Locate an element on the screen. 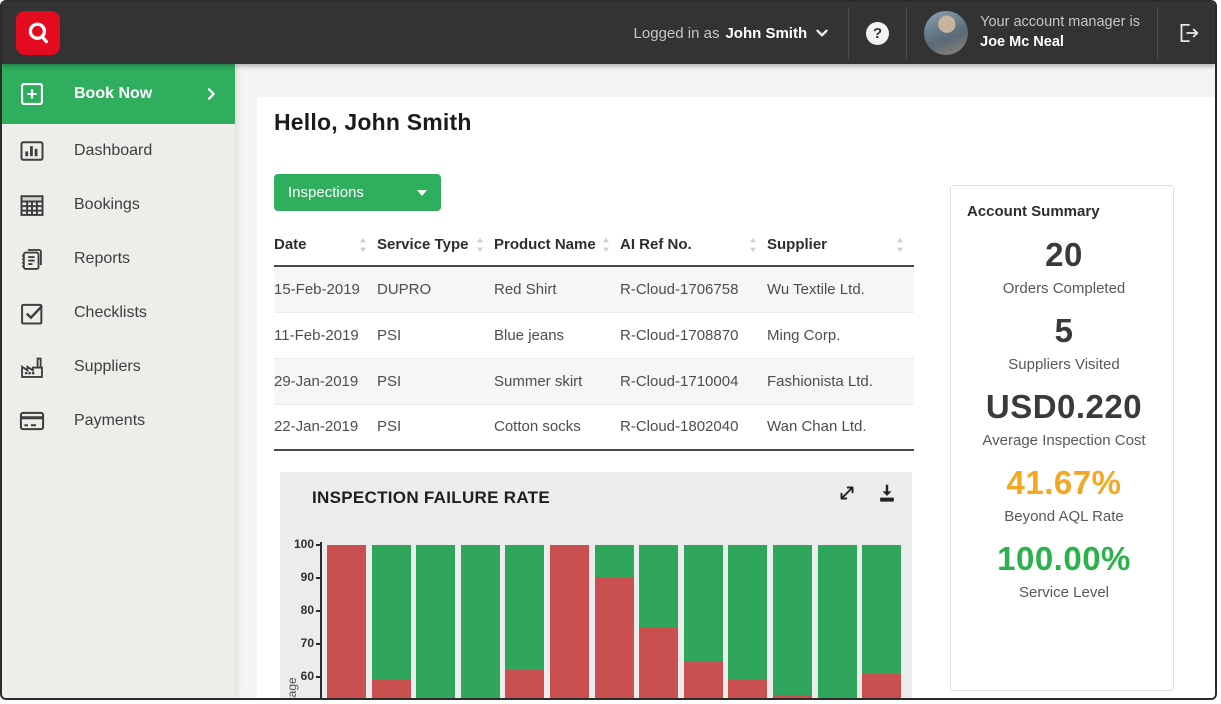  column-header-product-name: Product Name is located at coordinates (557, 248).